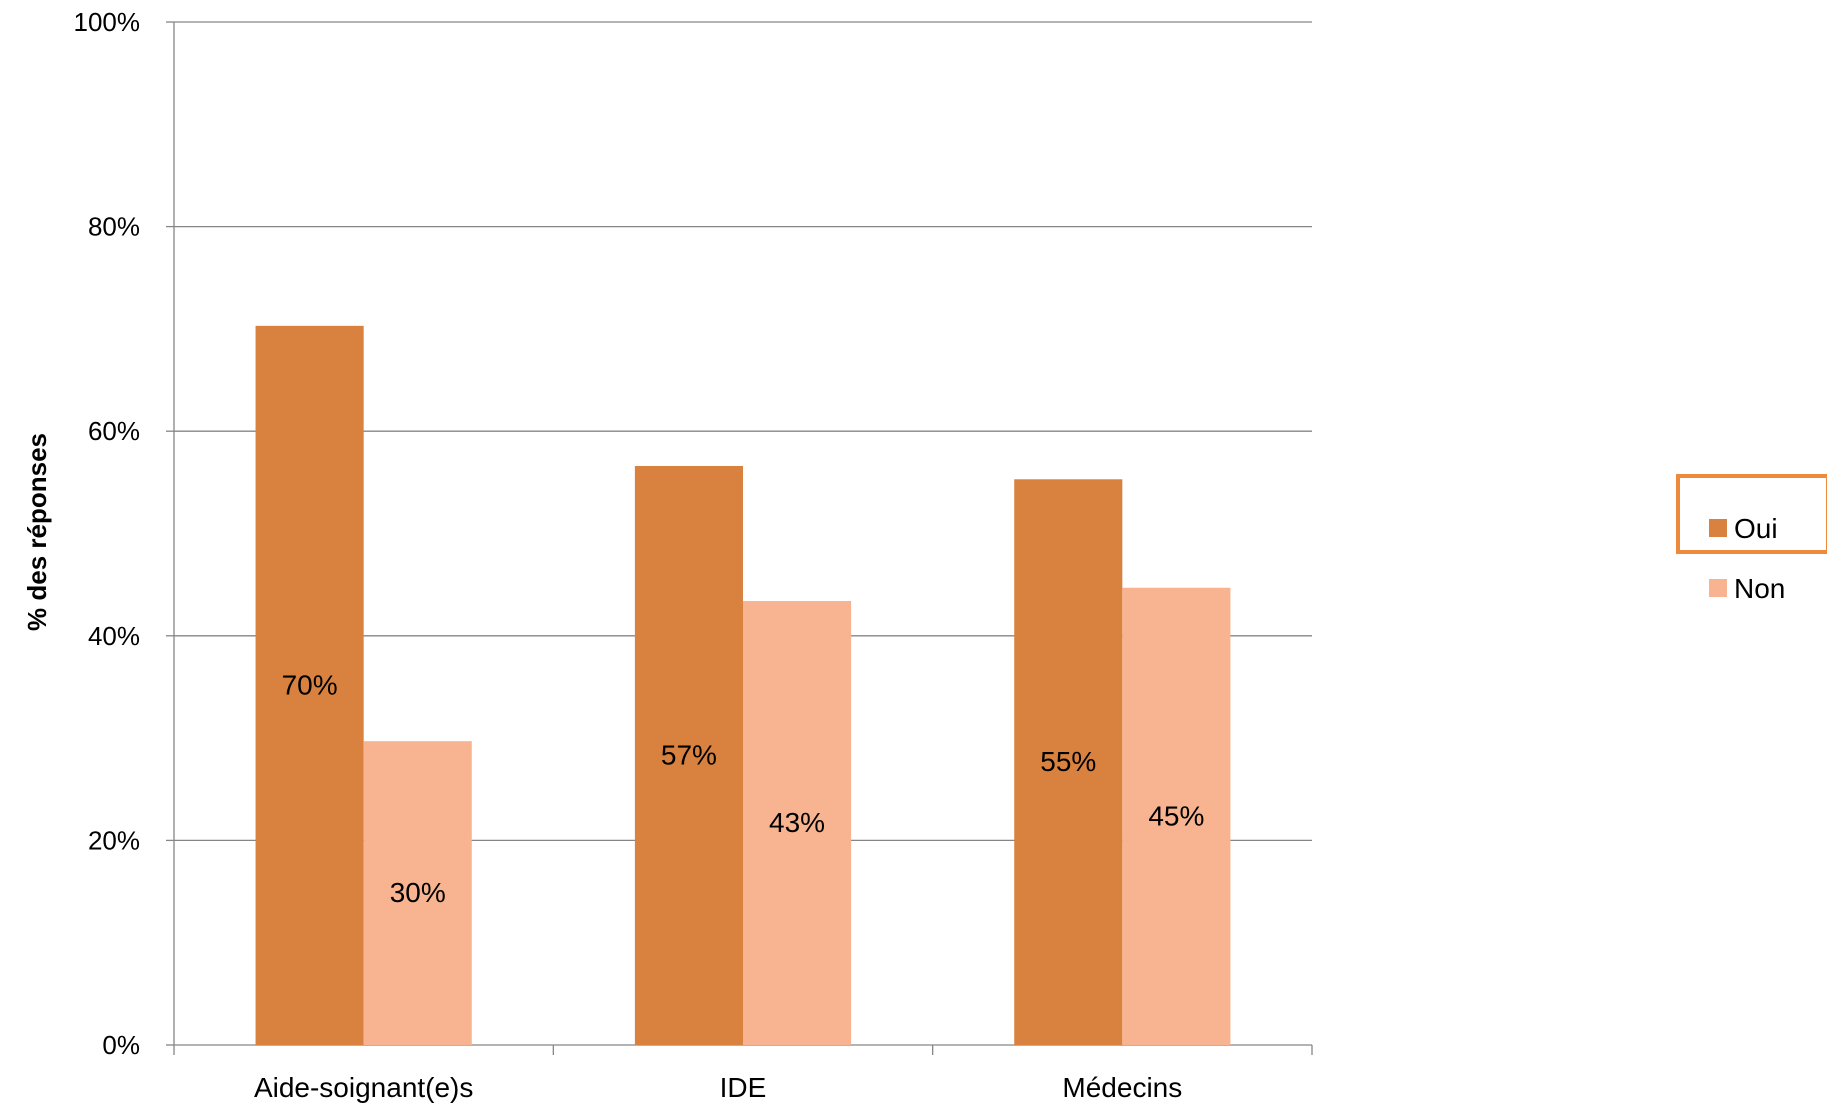 This screenshot has width=1827, height=1111. I want to click on legend-swatch-oui, so click(1718, 528).